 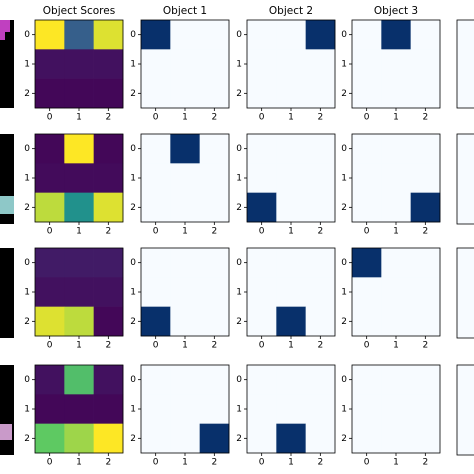 What do you see at coordinates (291, 11) in the screenshot?
I see `panel-title: Object 2` at bounding box center [291, 11].